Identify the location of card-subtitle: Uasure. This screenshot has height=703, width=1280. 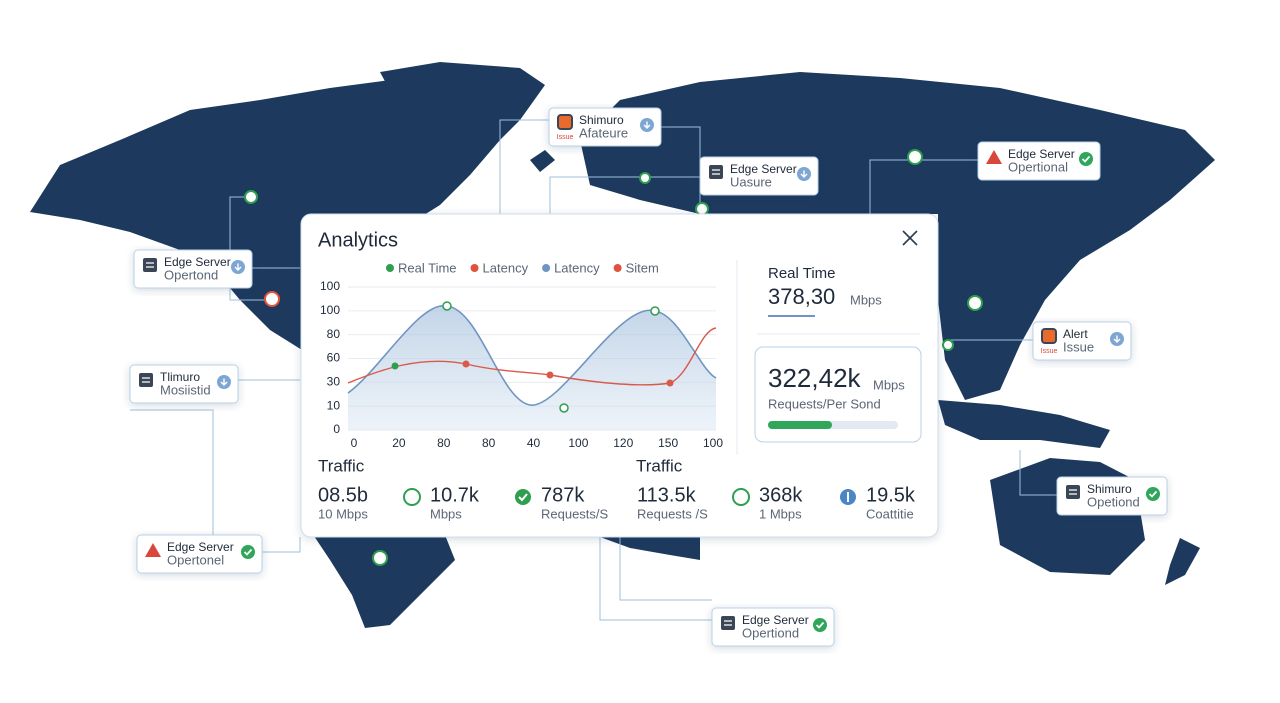
(751, 181).